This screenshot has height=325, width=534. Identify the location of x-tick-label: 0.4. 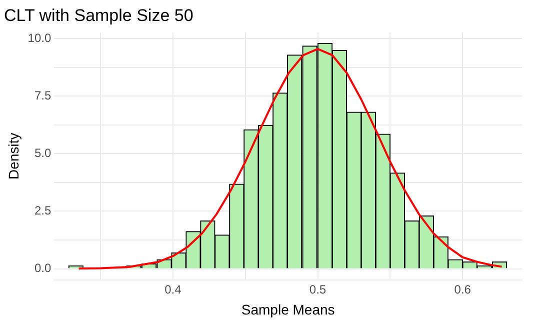
(173, 289).